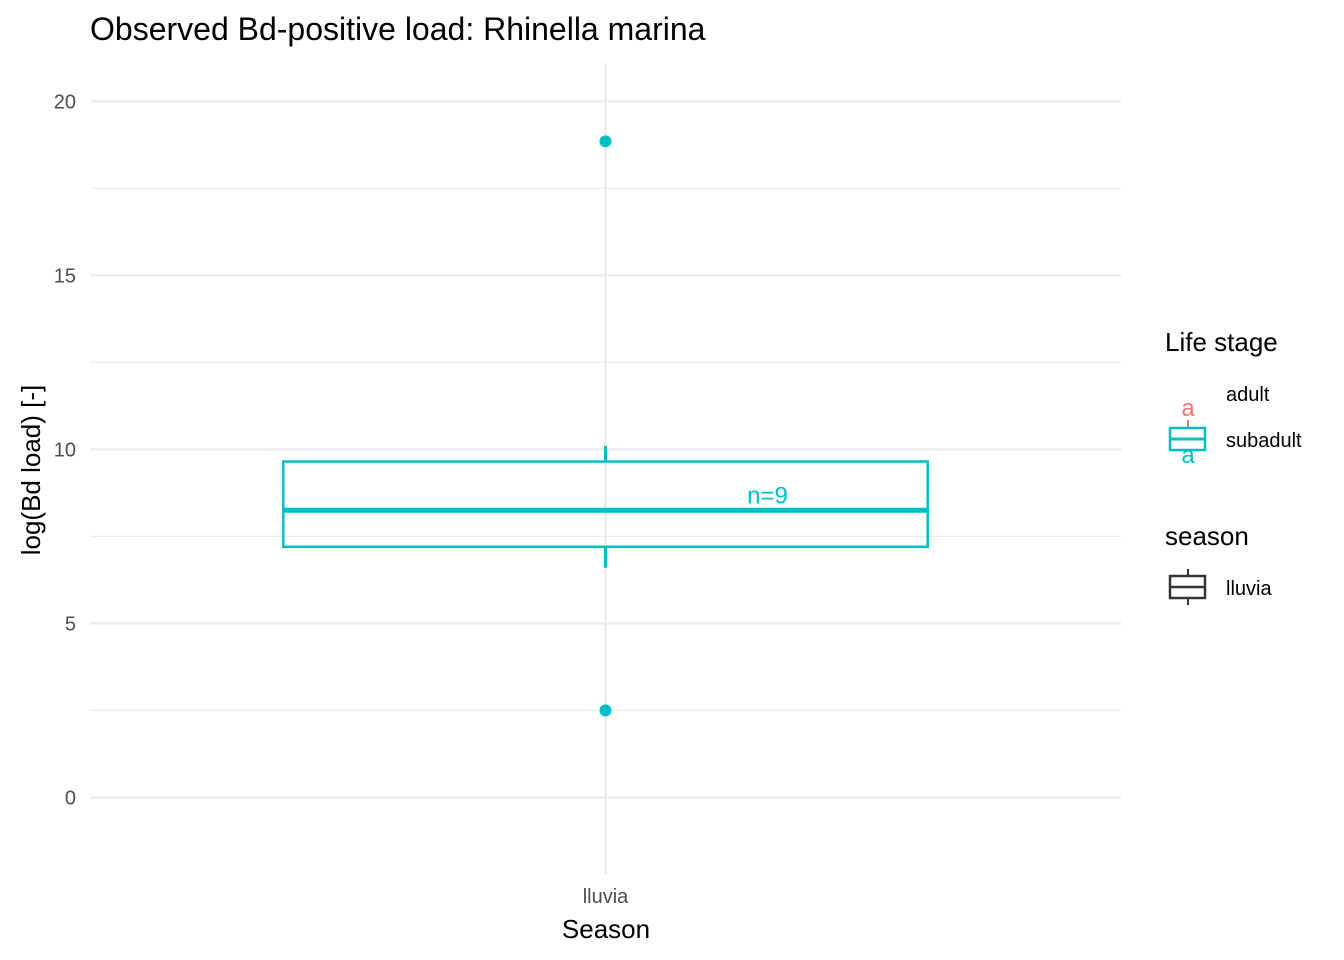  What do you see at coordinates (65, 276) in the screenshot?
I see `y-tick-label: 15` at bounding box center [65, 276].